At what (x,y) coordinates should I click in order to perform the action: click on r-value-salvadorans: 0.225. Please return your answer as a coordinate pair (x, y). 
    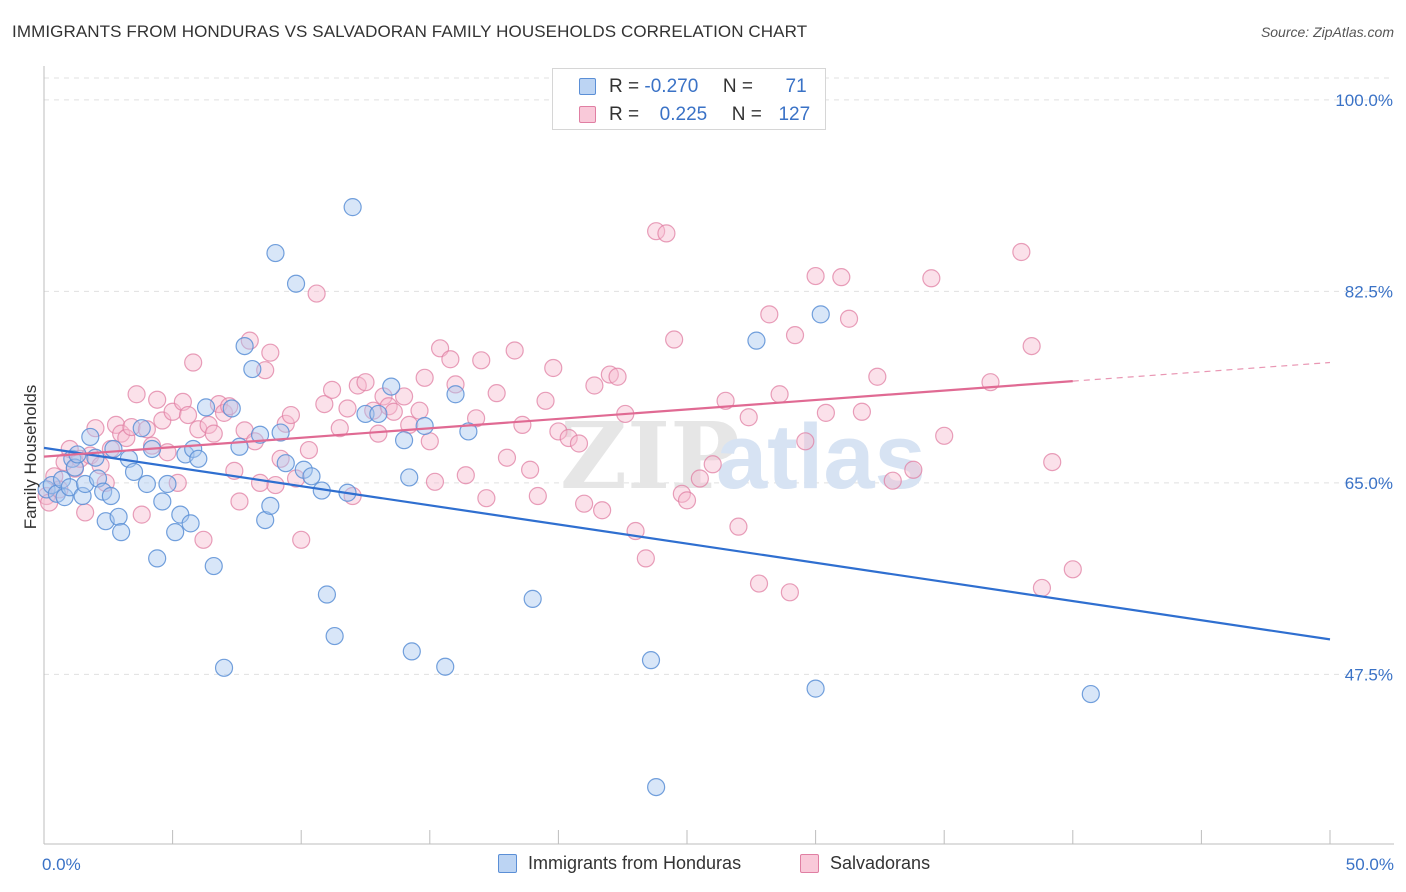
    Looking at the image, I should click on (683, 114).